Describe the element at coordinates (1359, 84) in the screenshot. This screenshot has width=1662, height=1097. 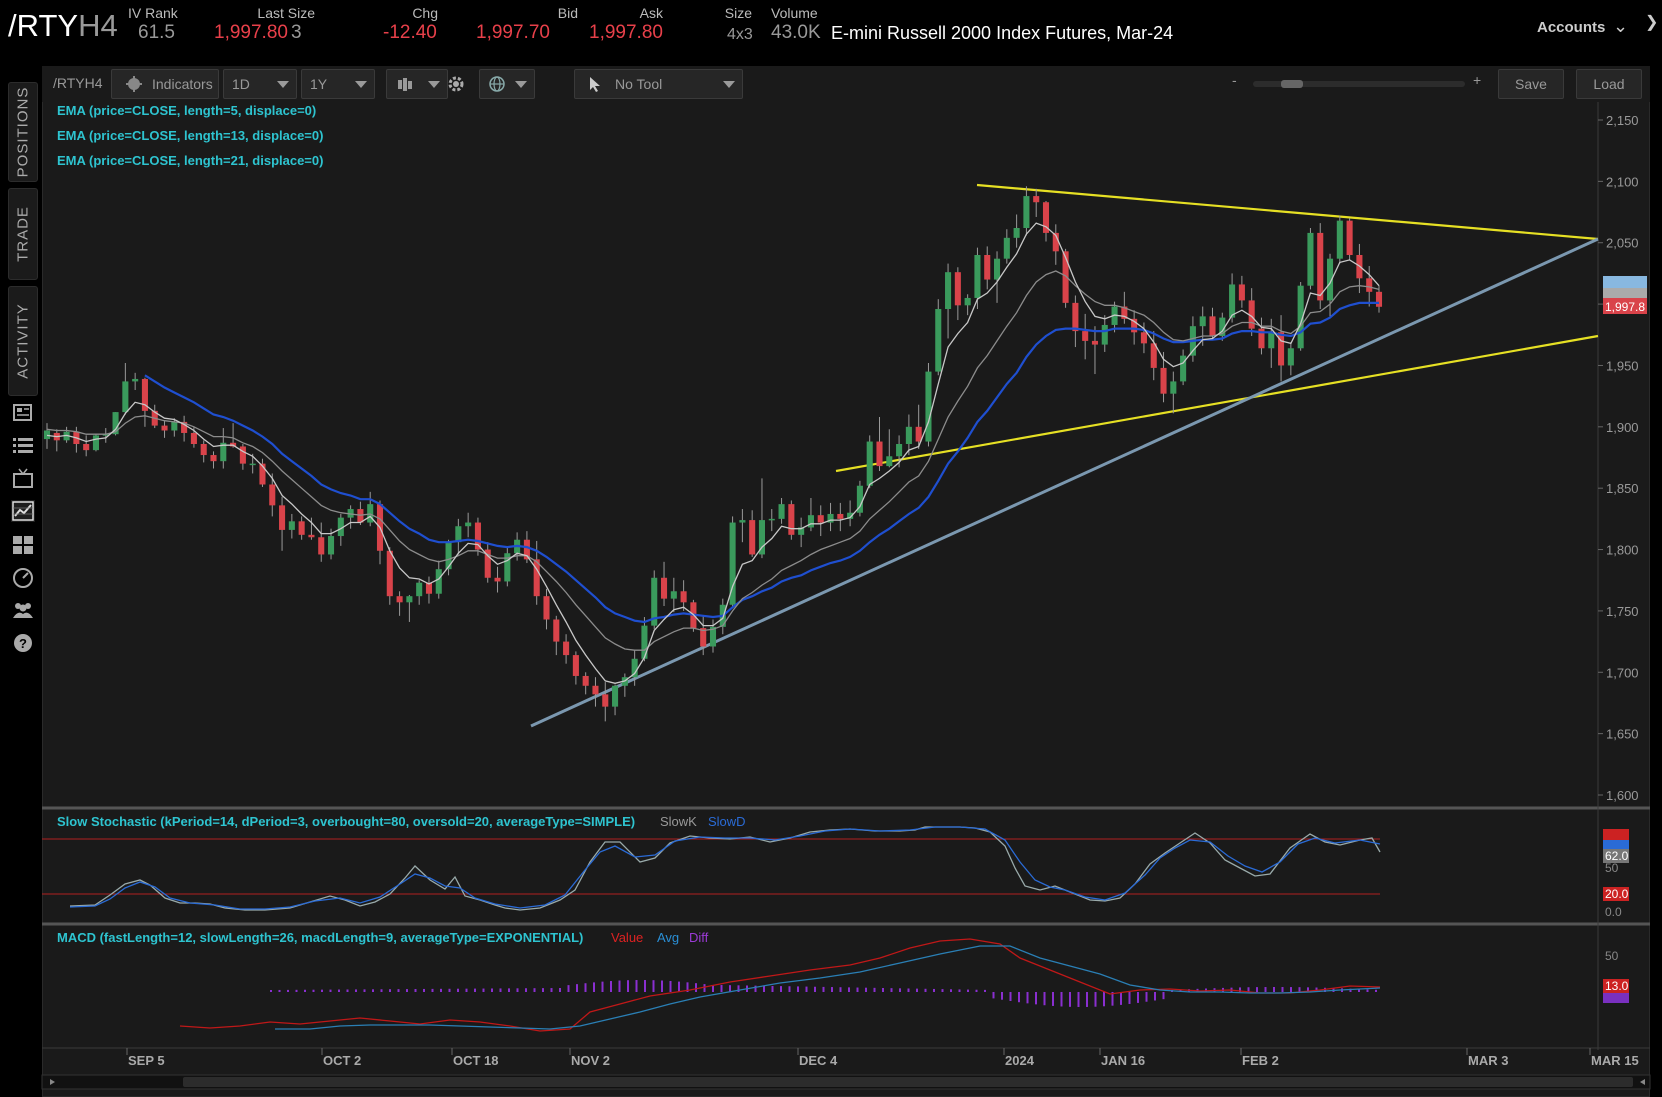
I see `zoom-slider` at that location.